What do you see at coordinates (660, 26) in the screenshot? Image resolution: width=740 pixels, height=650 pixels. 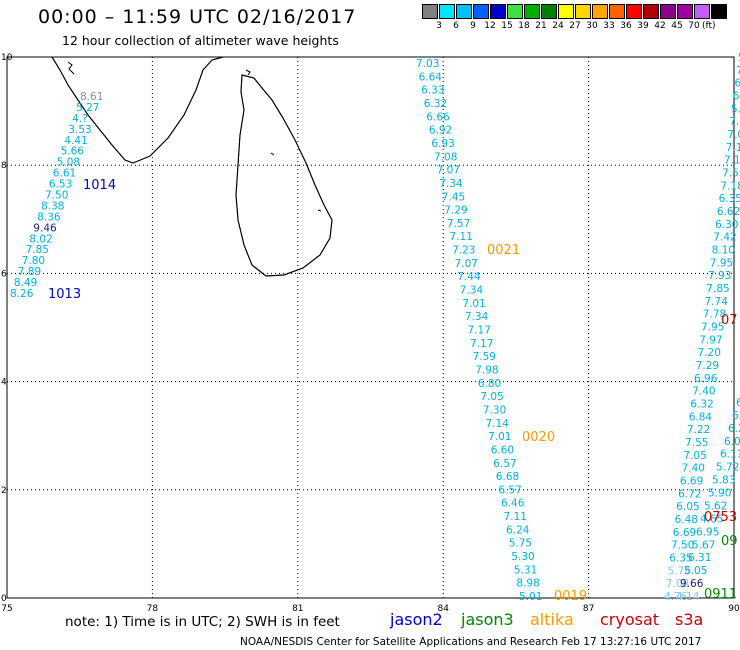 I see `legend-label: 42` at bounding box center [660, 26].